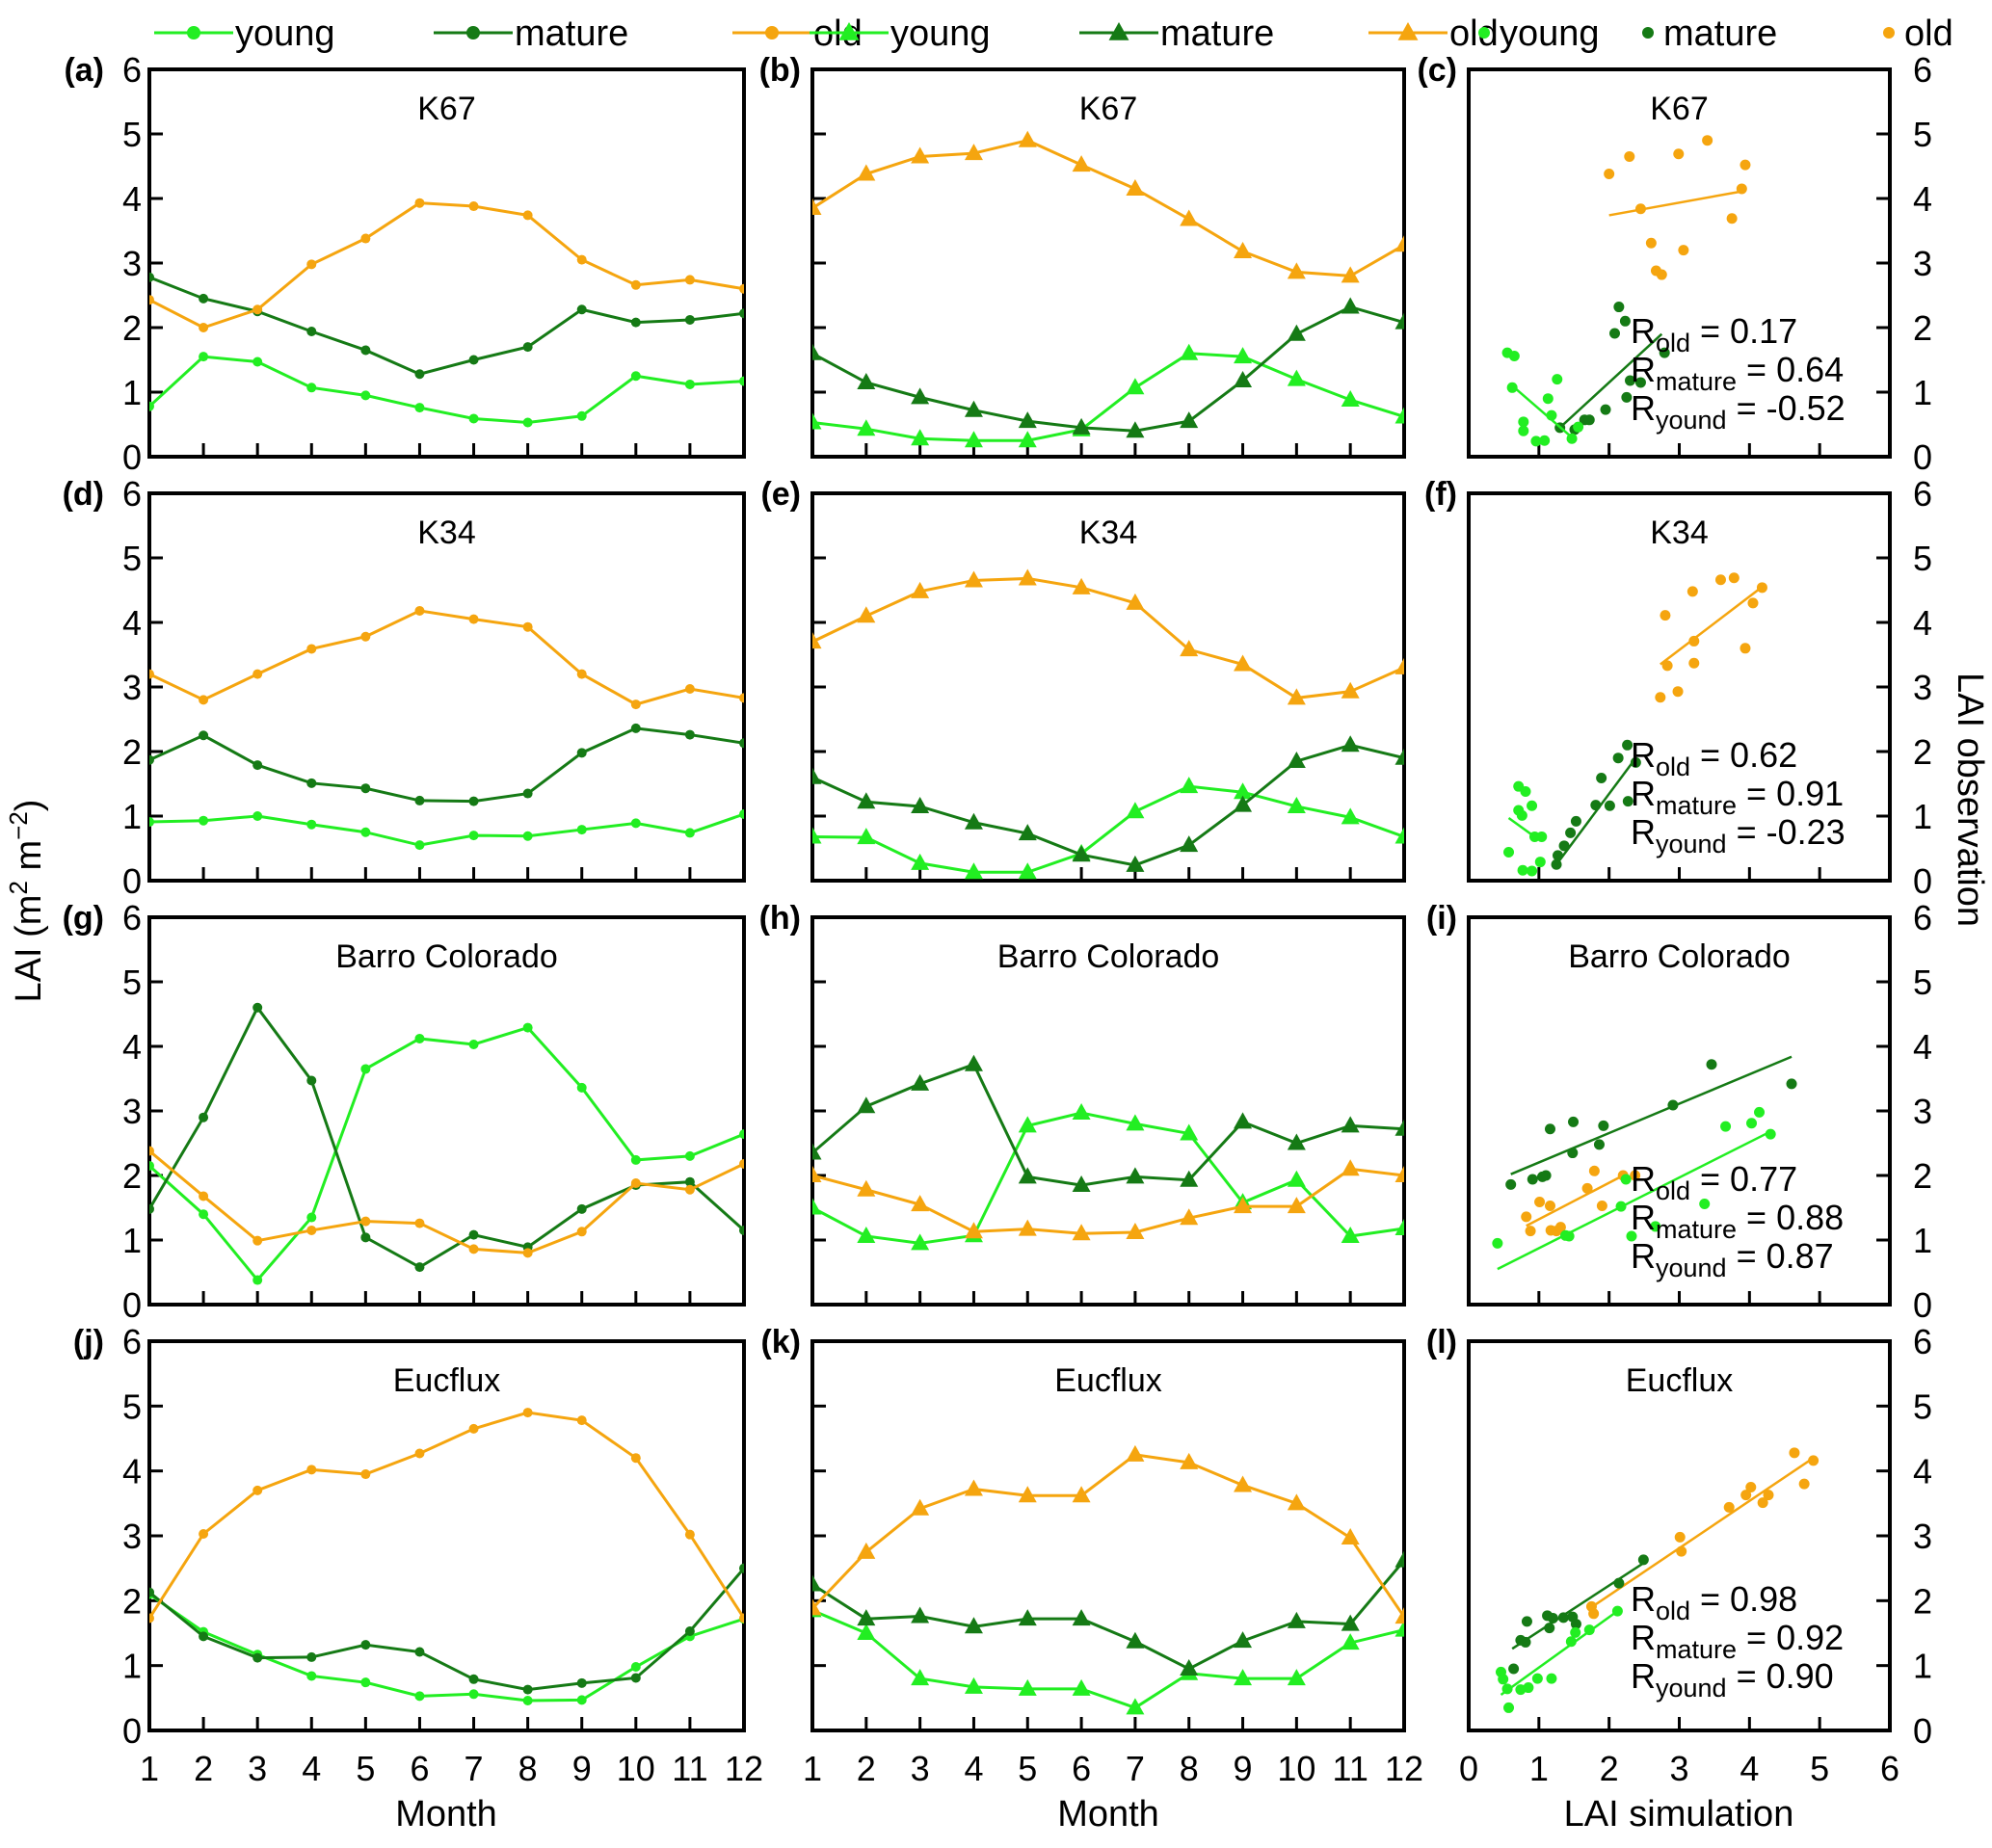  Describe the element at coordinates (1118, 31) in the screenshot. I see `legend-marker-mature` at that location.